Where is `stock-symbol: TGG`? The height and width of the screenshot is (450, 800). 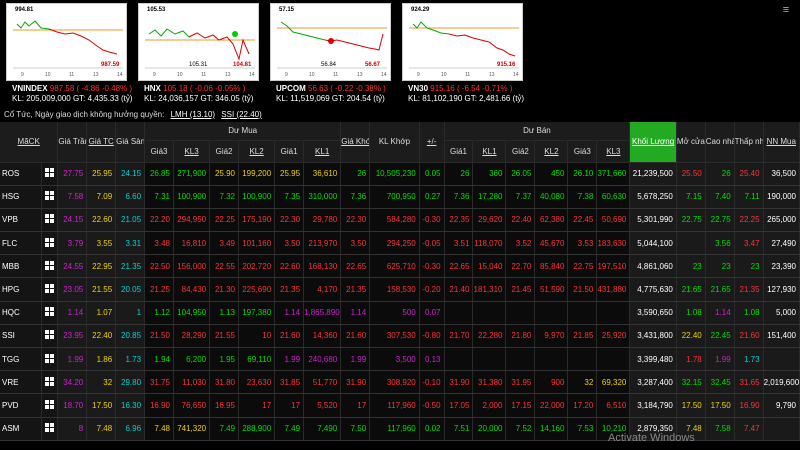
stock-symbol: TGG is located at coordinates (21, 359).